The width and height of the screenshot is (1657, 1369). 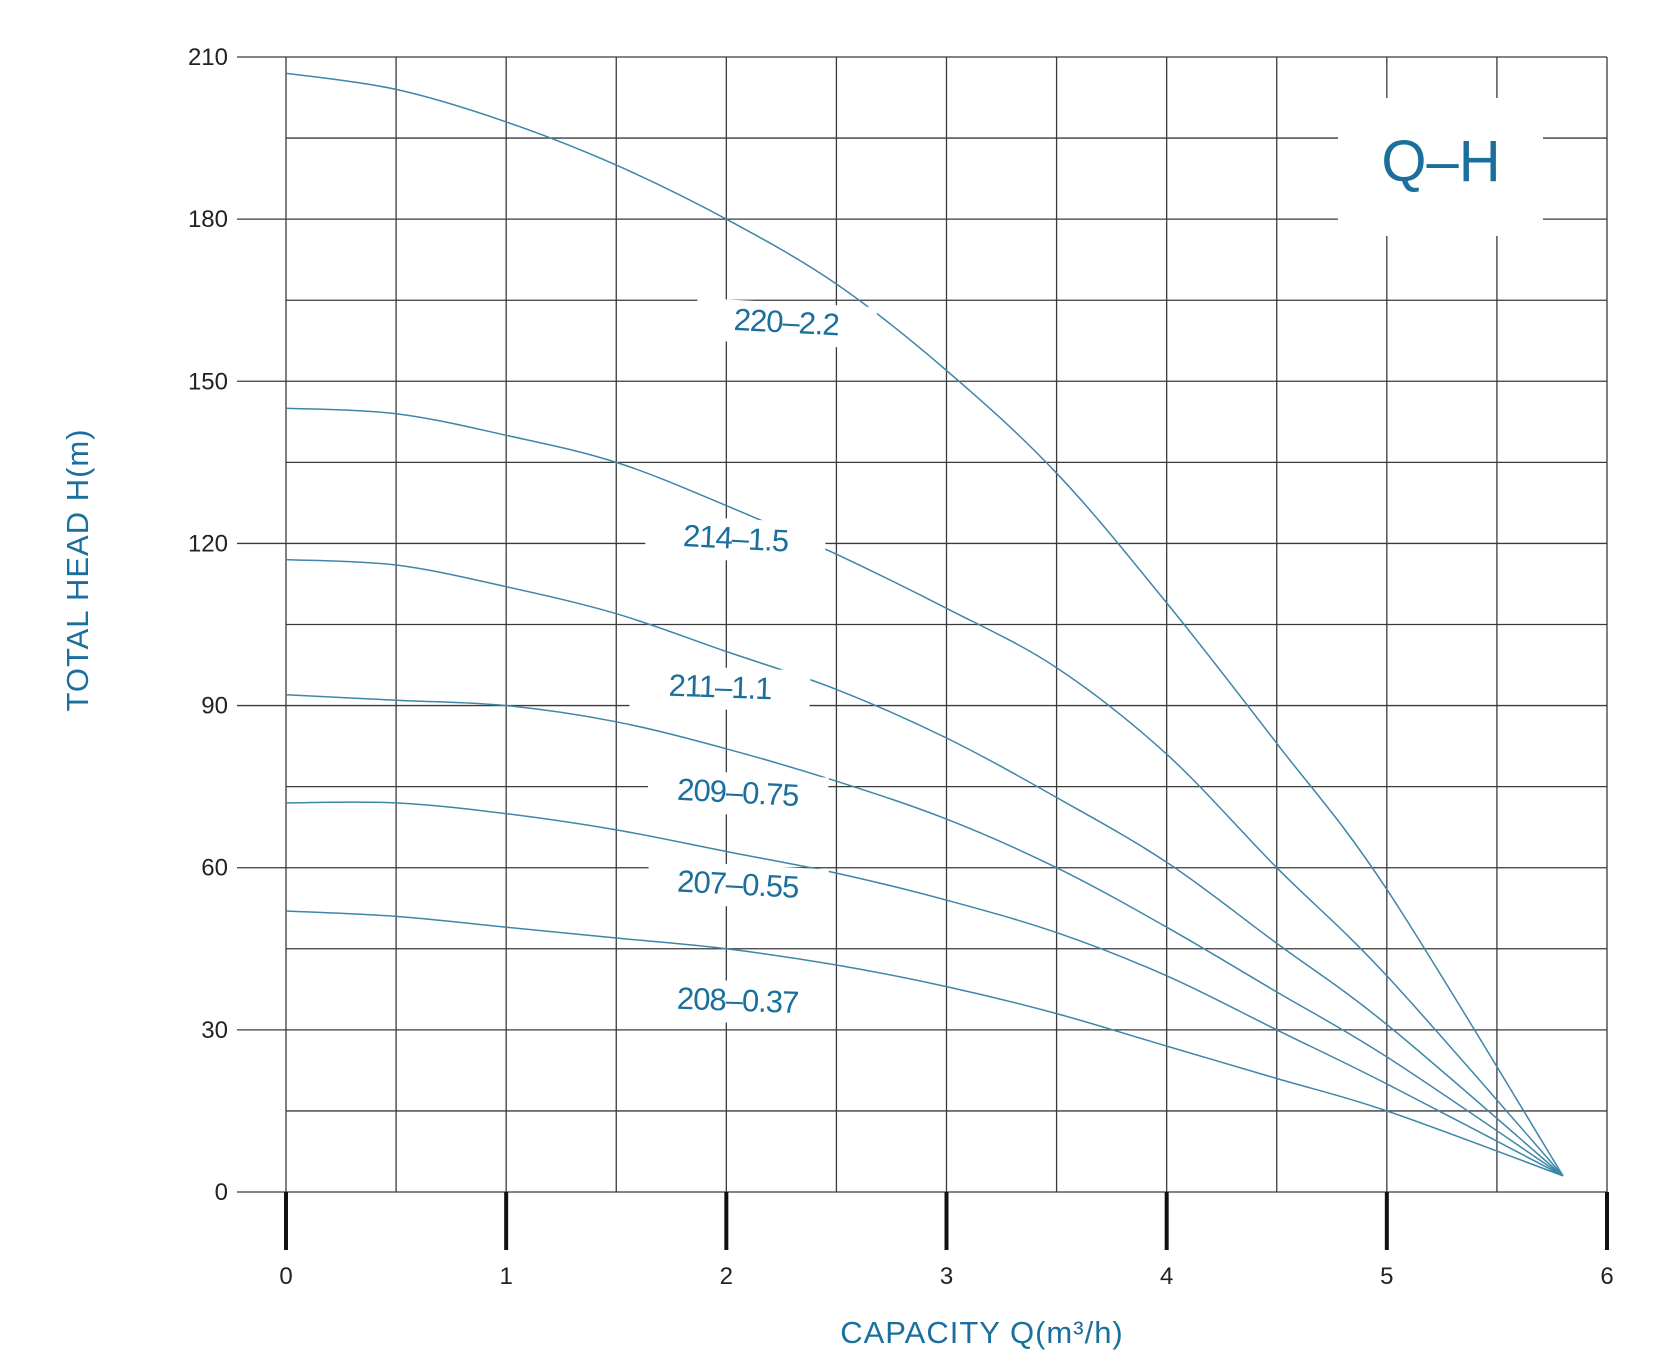 What do you see at coordinates (208, 381) in the screenshot?
I see `y-tick-label: 150` at bounding box center [208, 381].